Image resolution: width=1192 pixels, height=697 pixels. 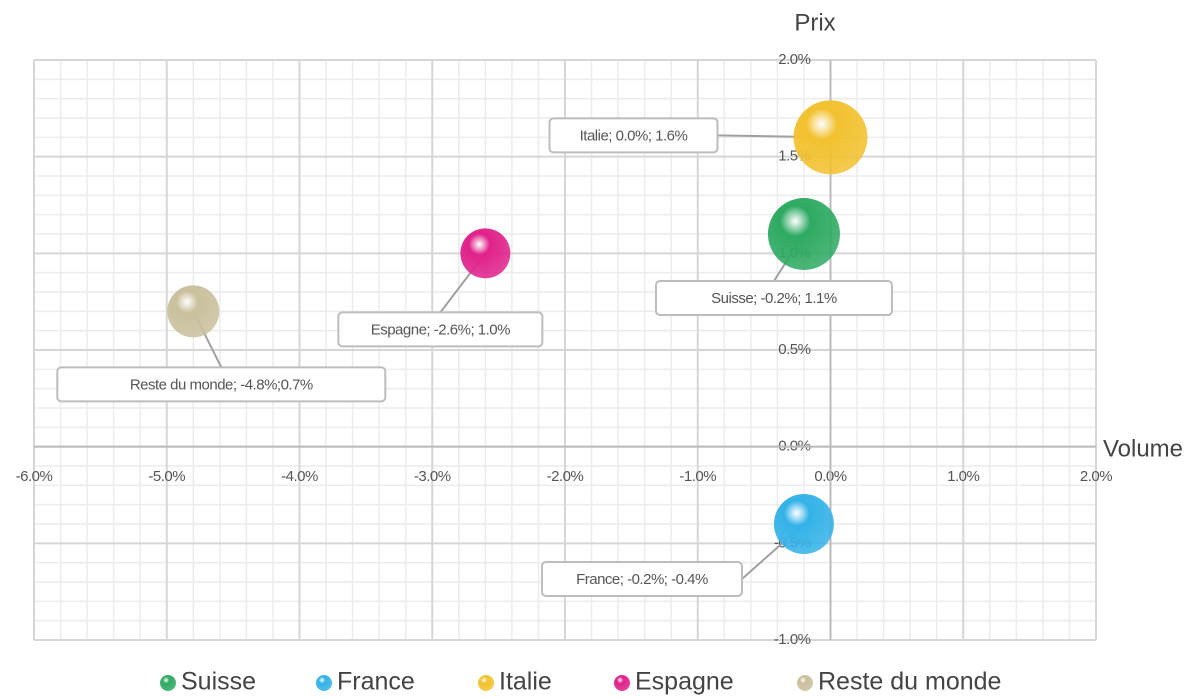 What do you see at coordinates (1143, 448) in the screenshot?
I see `x-axis-title: Volume` at bounding box center [1143, 448].